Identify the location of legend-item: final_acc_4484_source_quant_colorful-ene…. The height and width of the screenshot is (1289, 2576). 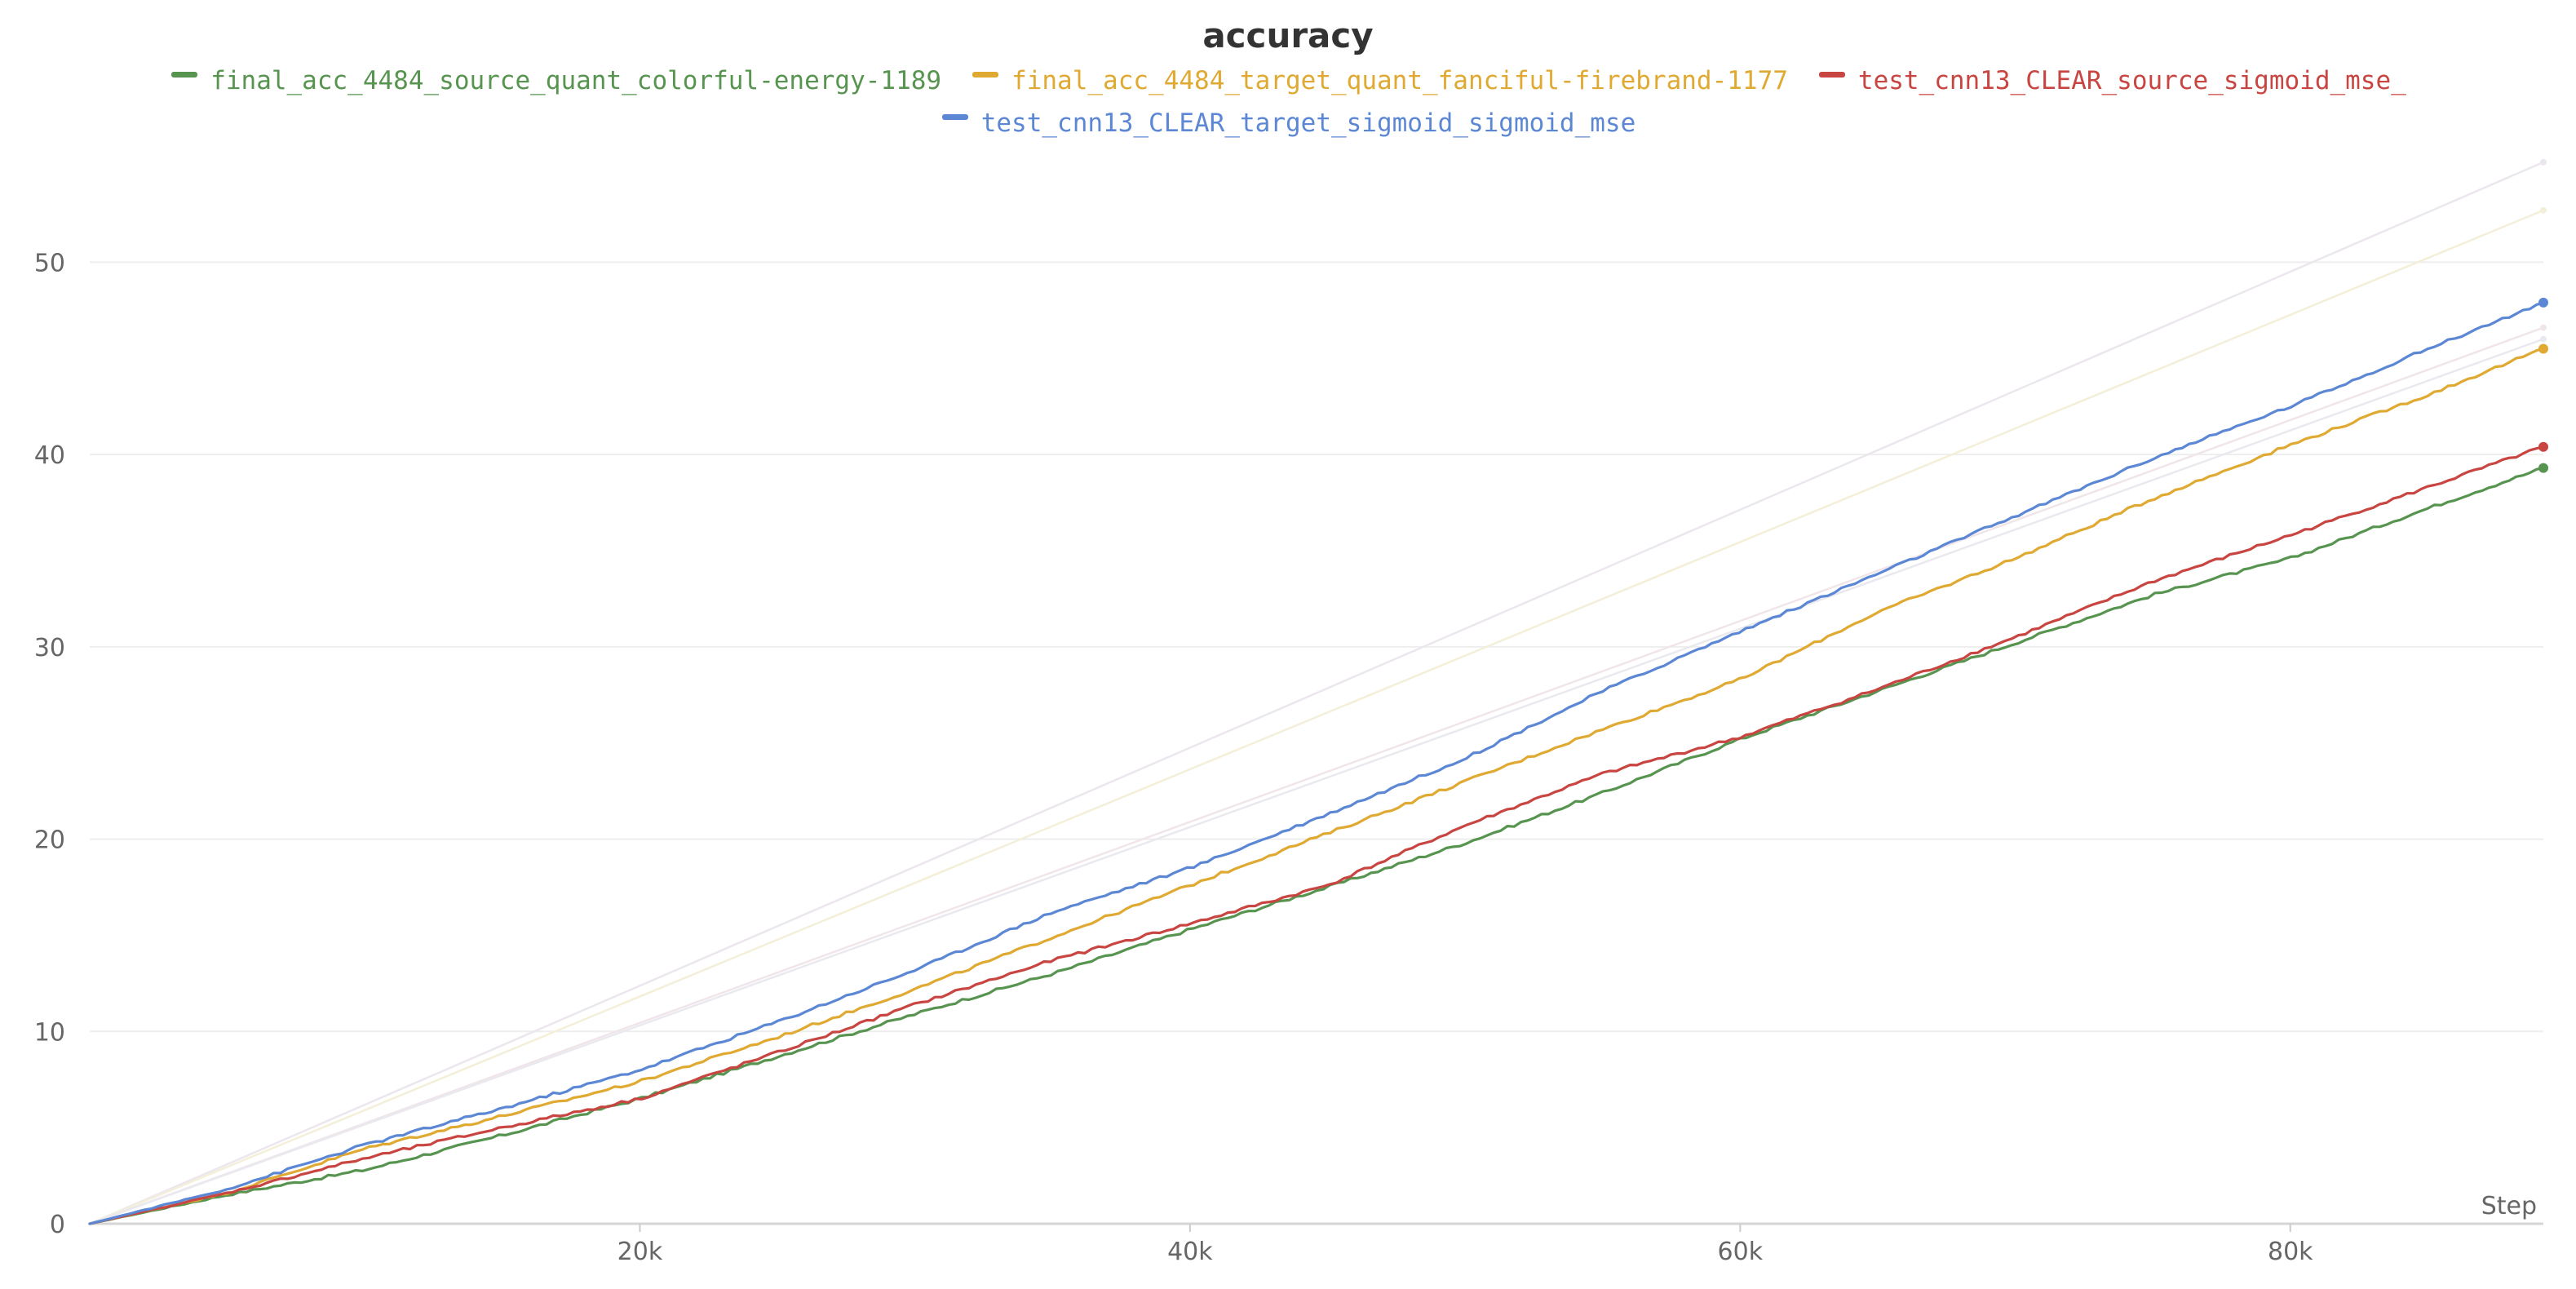
(556, 81).